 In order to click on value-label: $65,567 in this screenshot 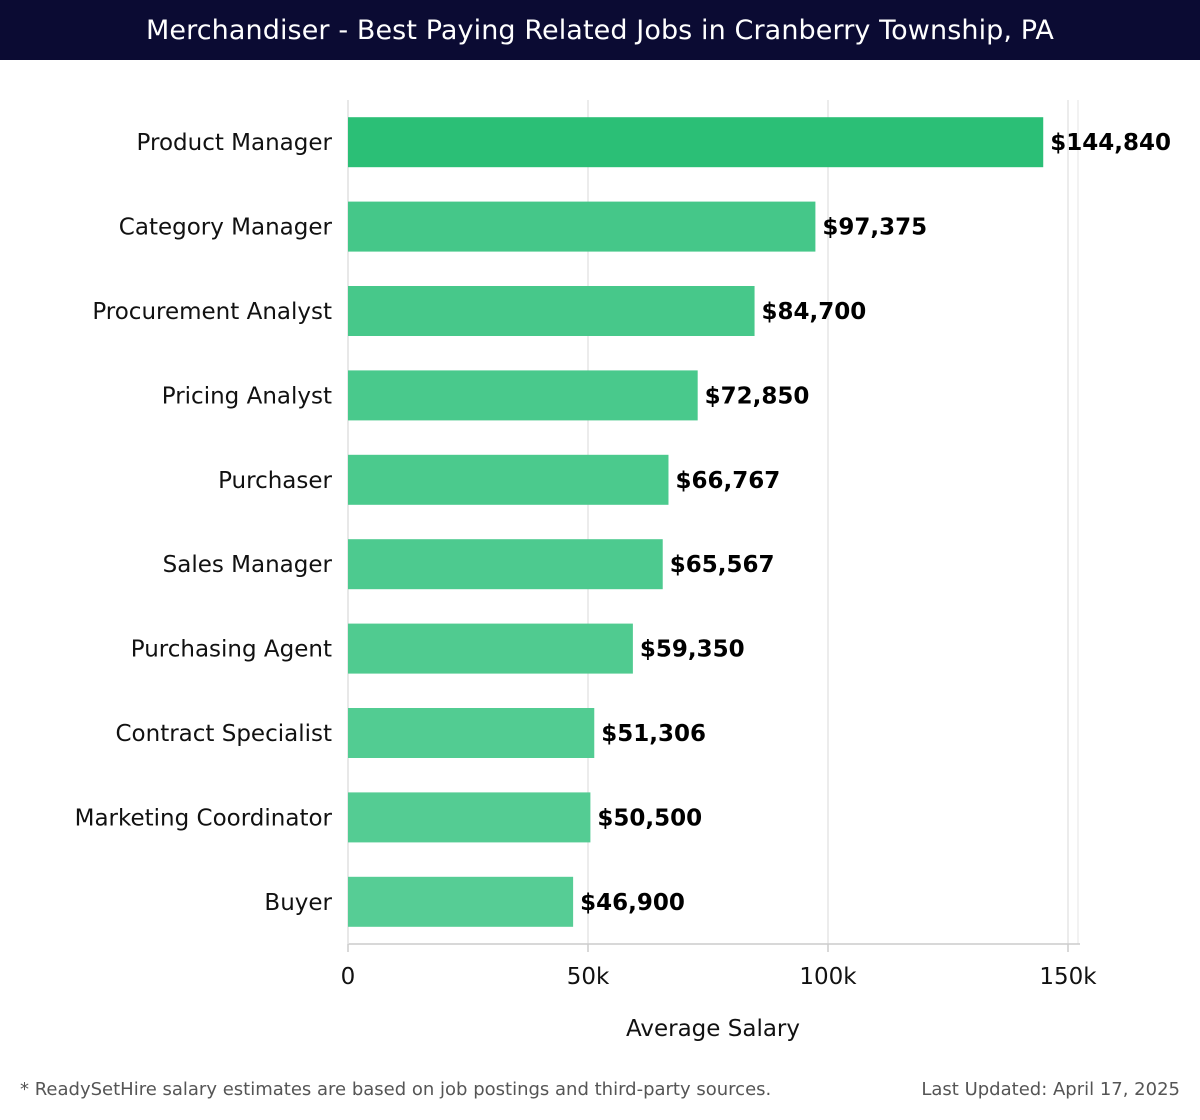, I will do `click(722, 565)`.